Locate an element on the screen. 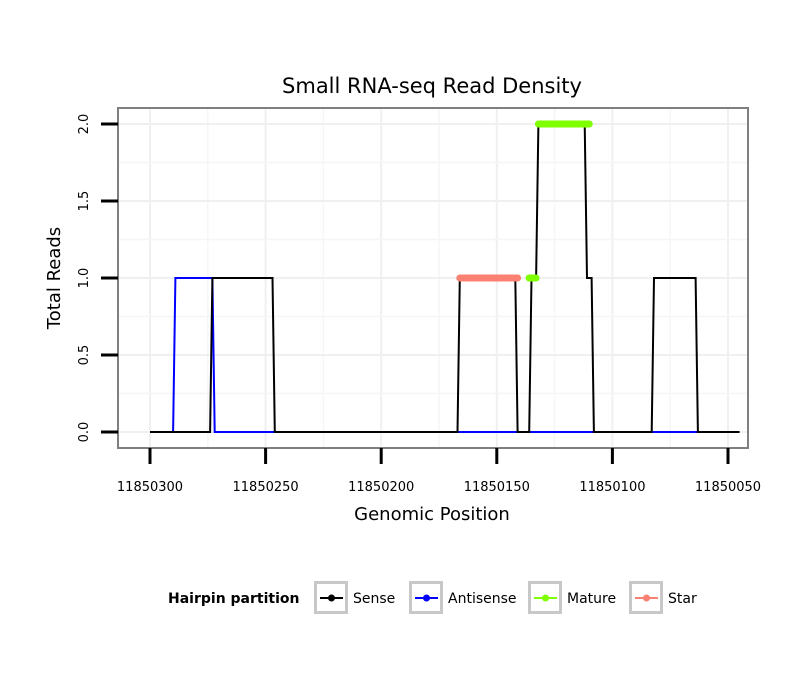 This screenshot has height=690, width=810. y-tick-label: 1.5 is located at coordinates (84, 201).